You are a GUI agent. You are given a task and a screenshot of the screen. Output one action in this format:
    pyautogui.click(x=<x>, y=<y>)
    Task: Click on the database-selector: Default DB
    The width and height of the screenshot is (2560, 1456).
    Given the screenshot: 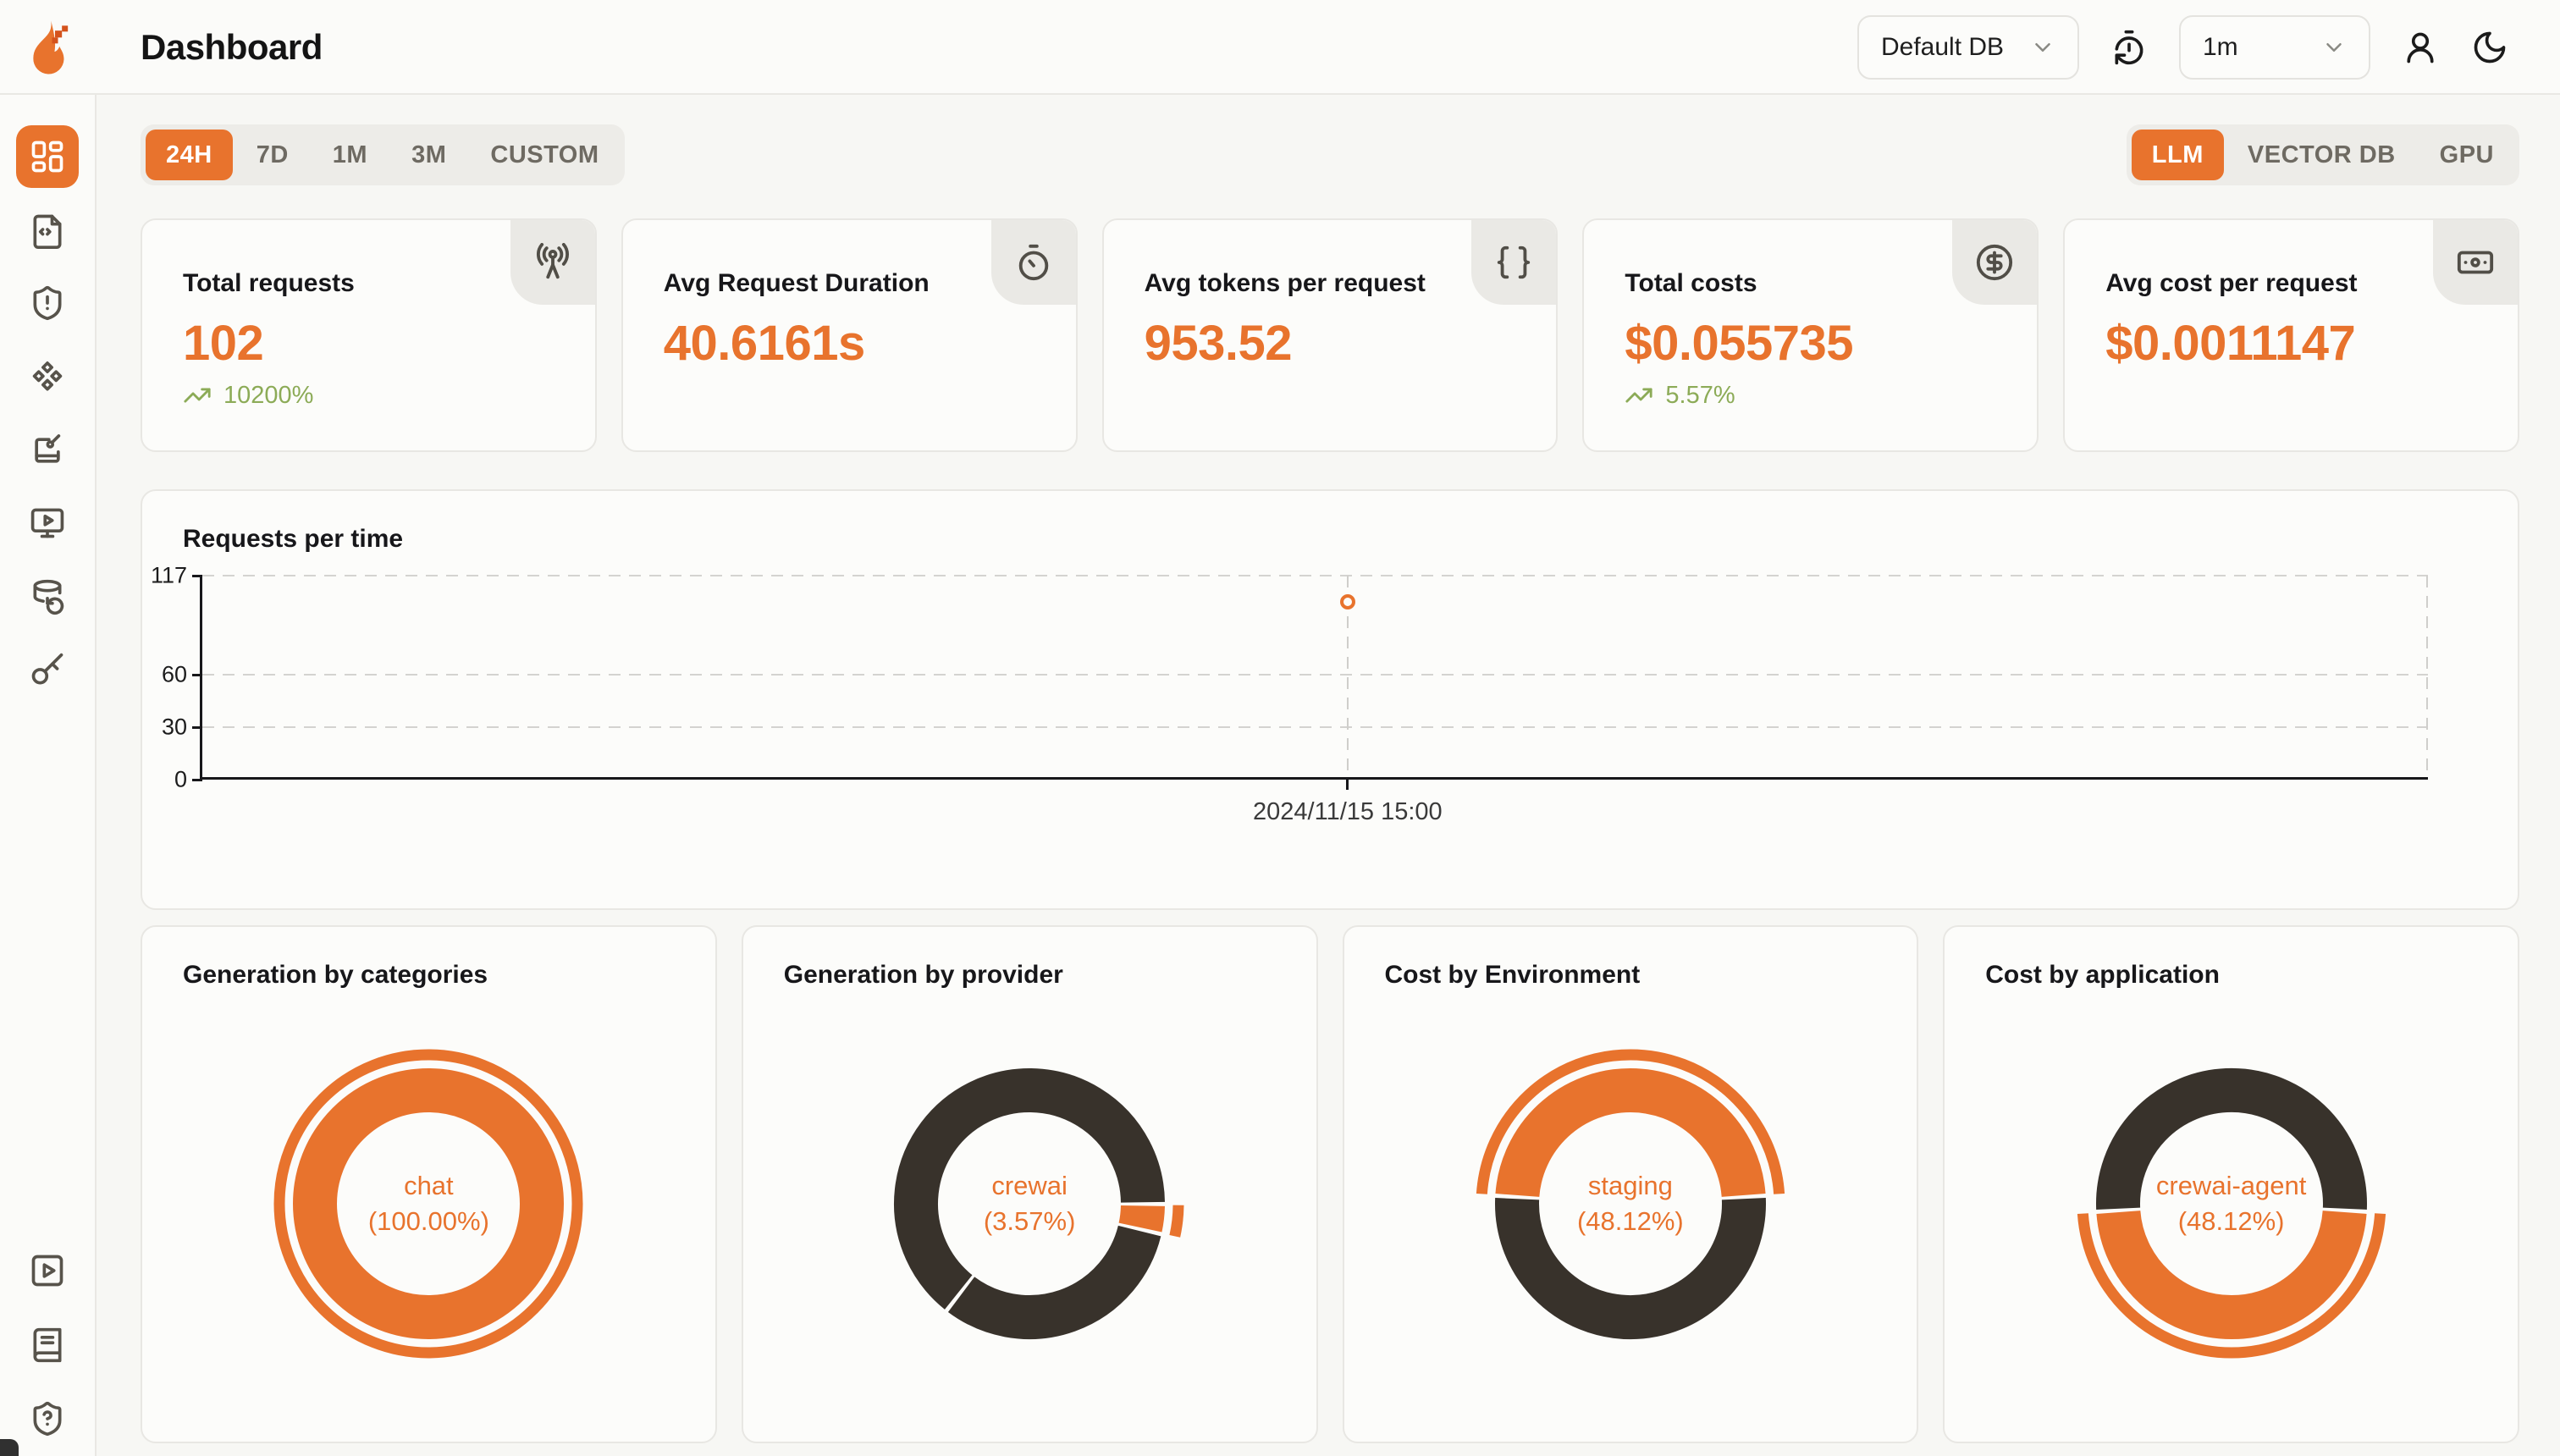 What is the action you would take?
    pyautogui.click(x=1968, y=47)
    